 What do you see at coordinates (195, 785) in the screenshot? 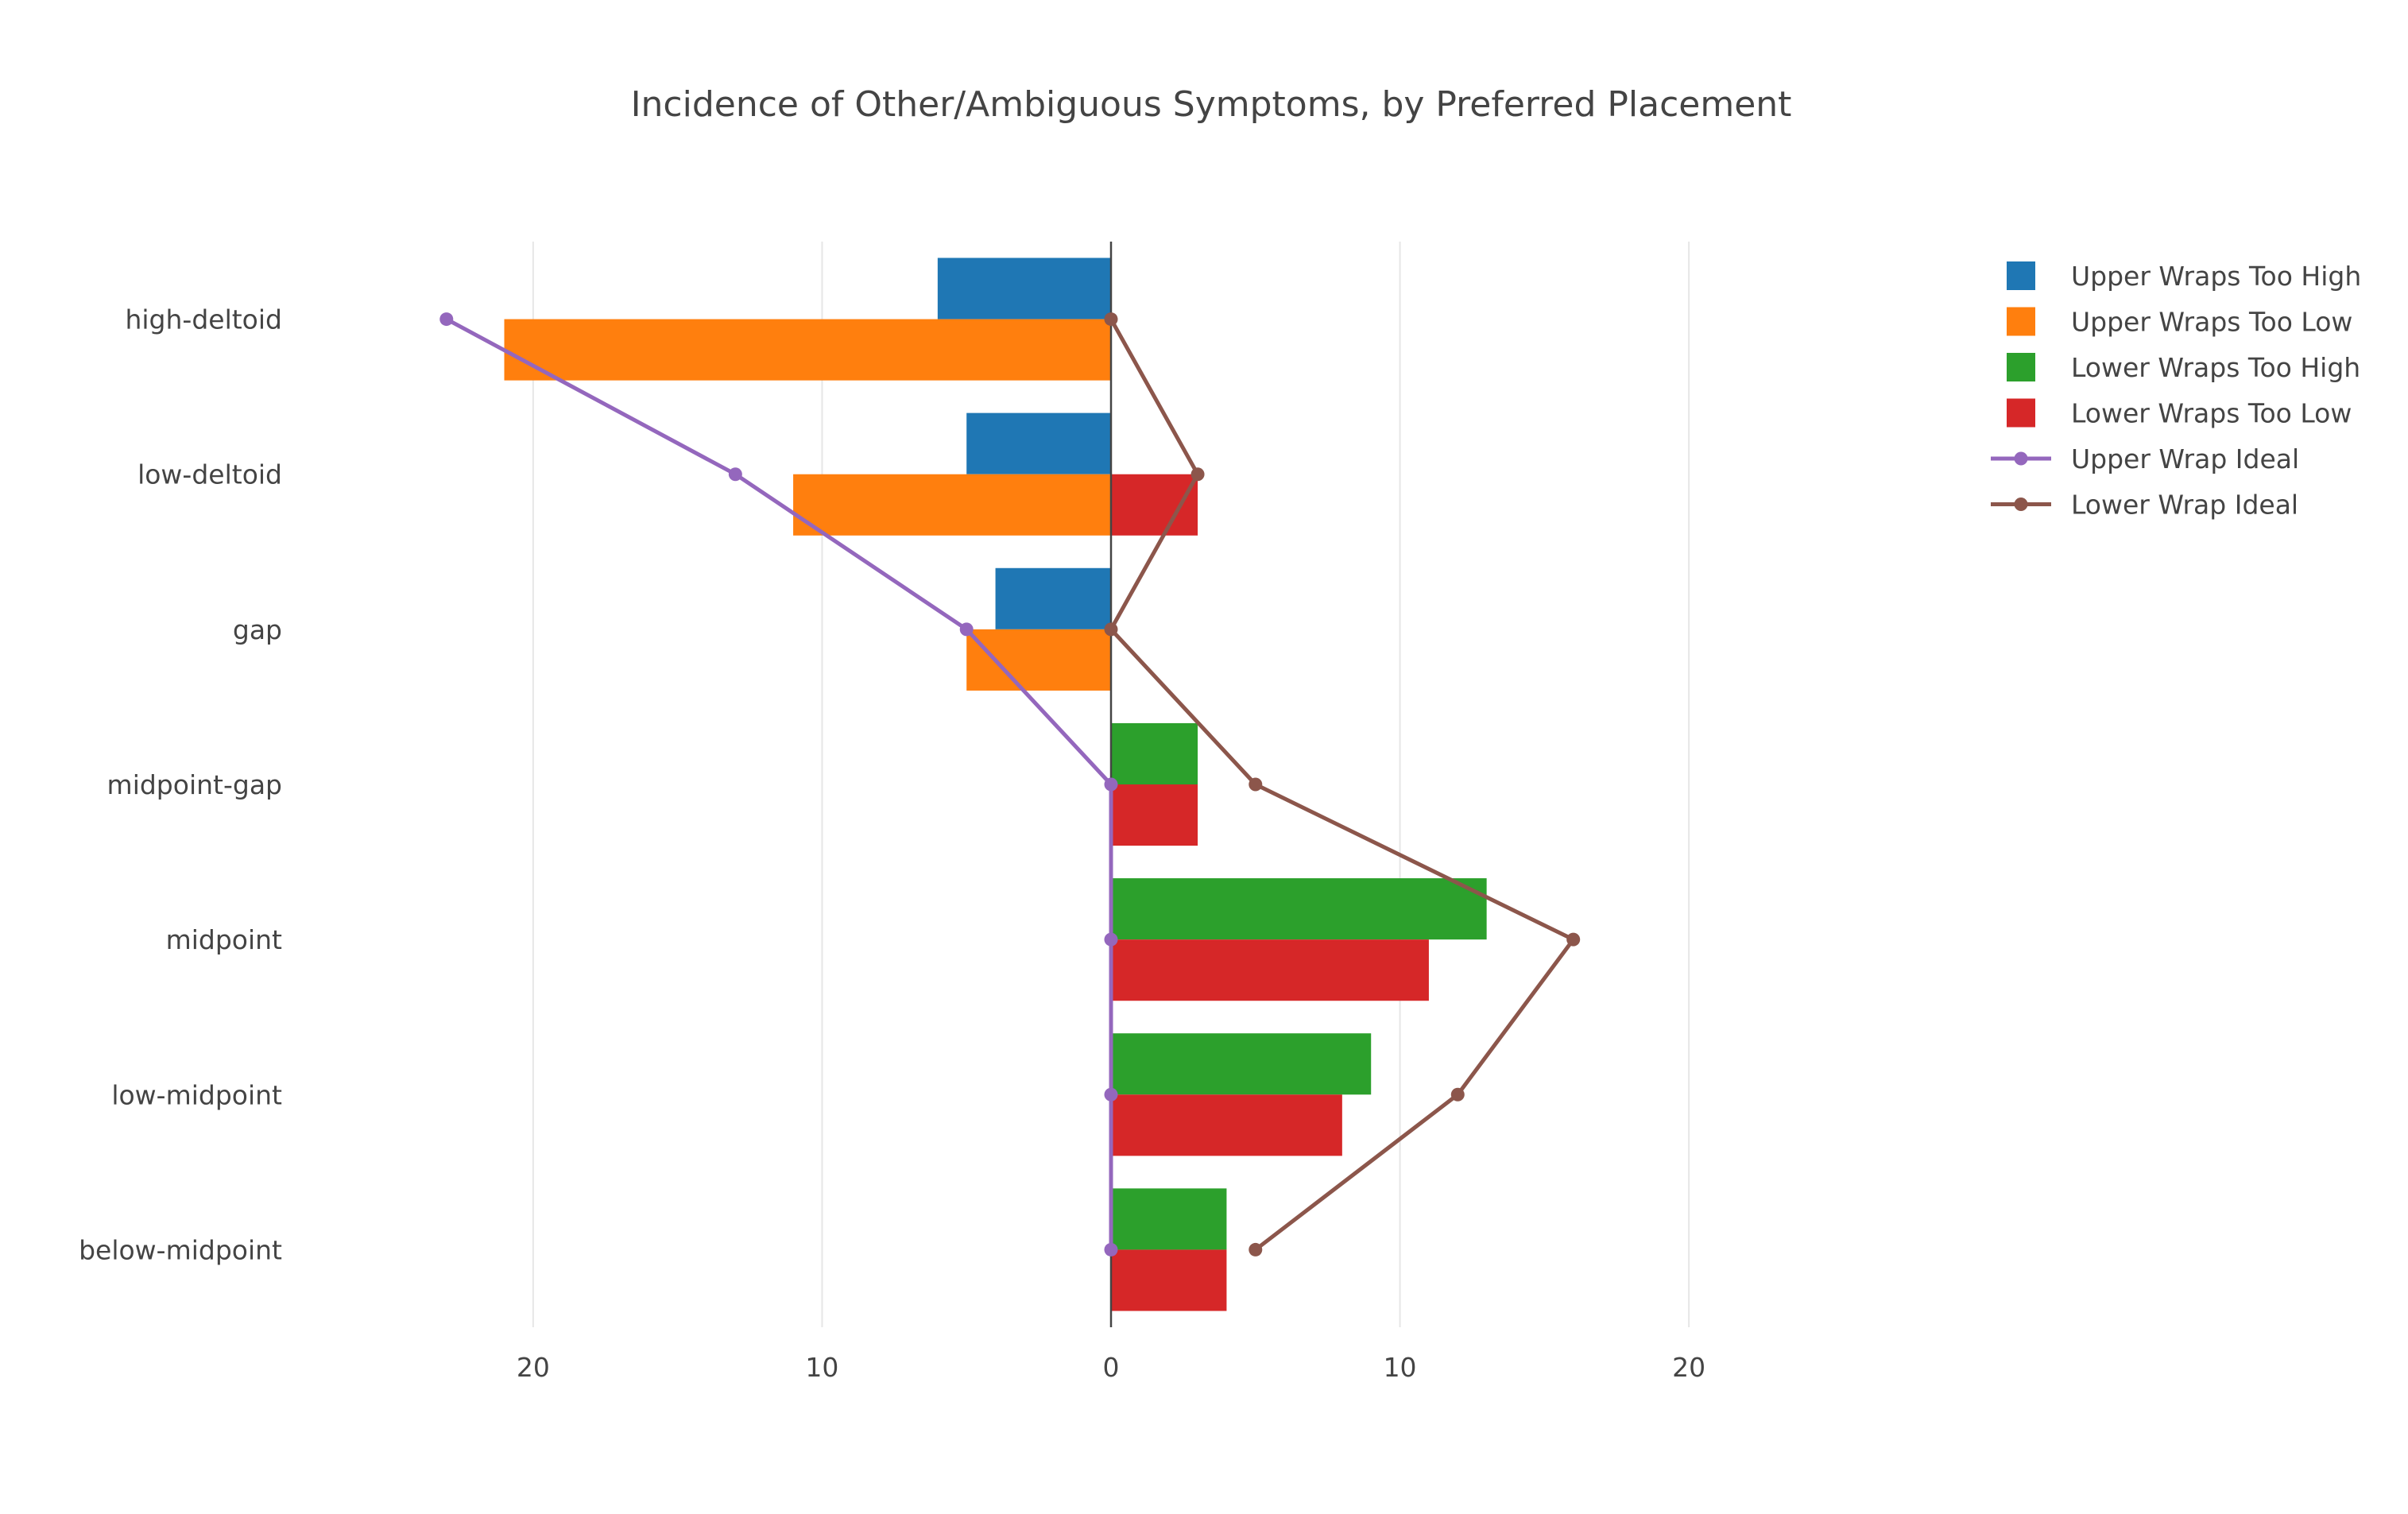
I see `category-label: midpoint-gap` at bounding box center [195, 785].